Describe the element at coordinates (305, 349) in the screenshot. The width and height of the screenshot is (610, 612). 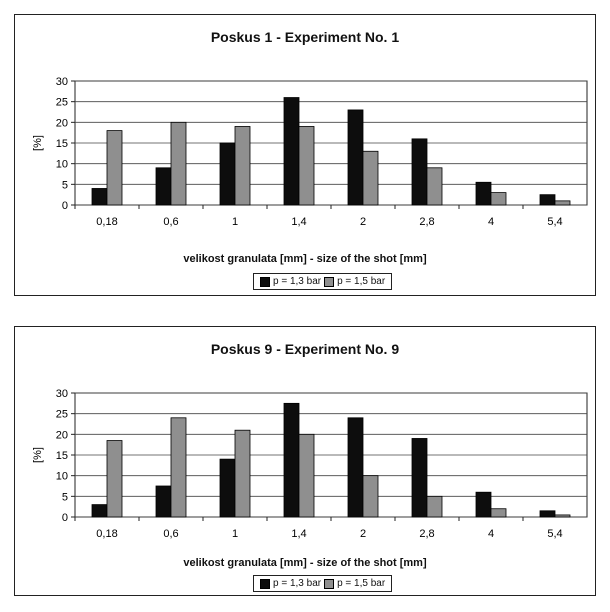
I see `chart-title: Poskus 9 - Experiment No. 9` at that location.